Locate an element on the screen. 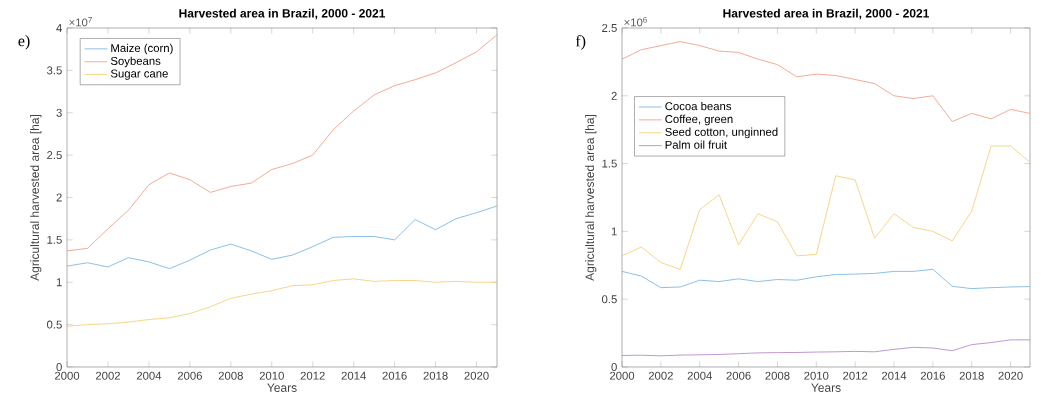 This screenshot has width=1042, height=410. legend-label: Palm oil fruit is located at coordinates (696, 144).